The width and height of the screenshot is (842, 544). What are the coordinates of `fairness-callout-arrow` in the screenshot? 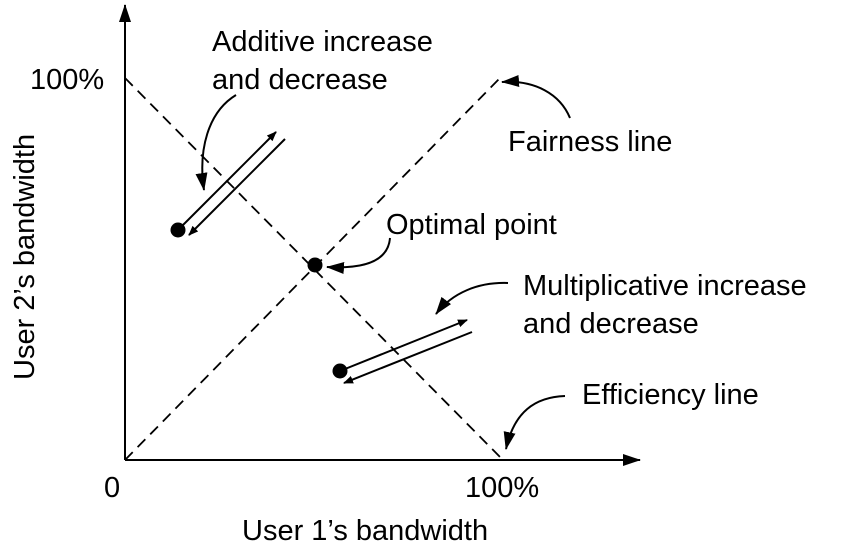 It's located at (536, 96).